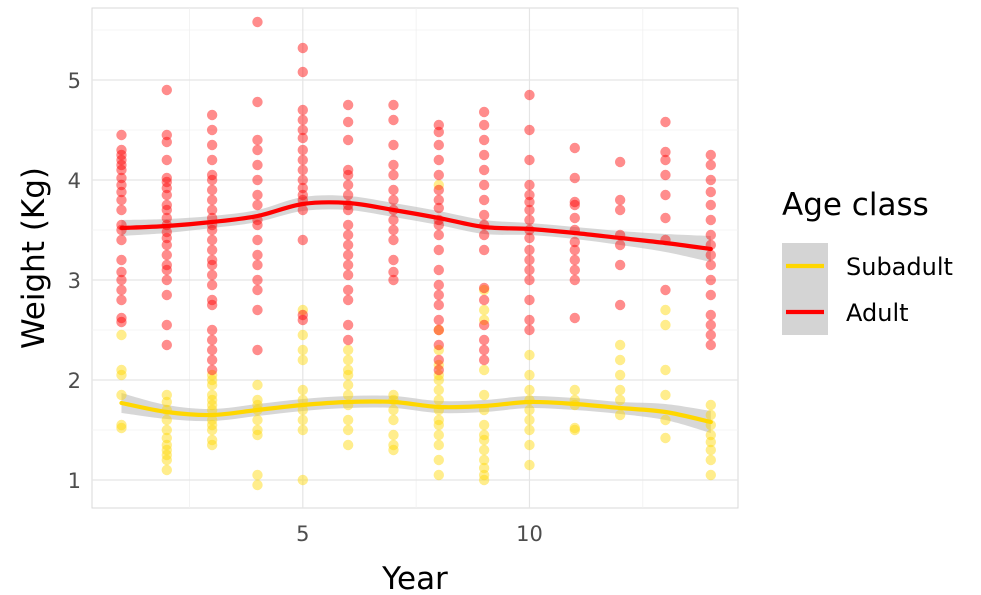  Describe the element at coordinates (74, 81) in the screenshot. I see `y-tick-label: 5` at that location.